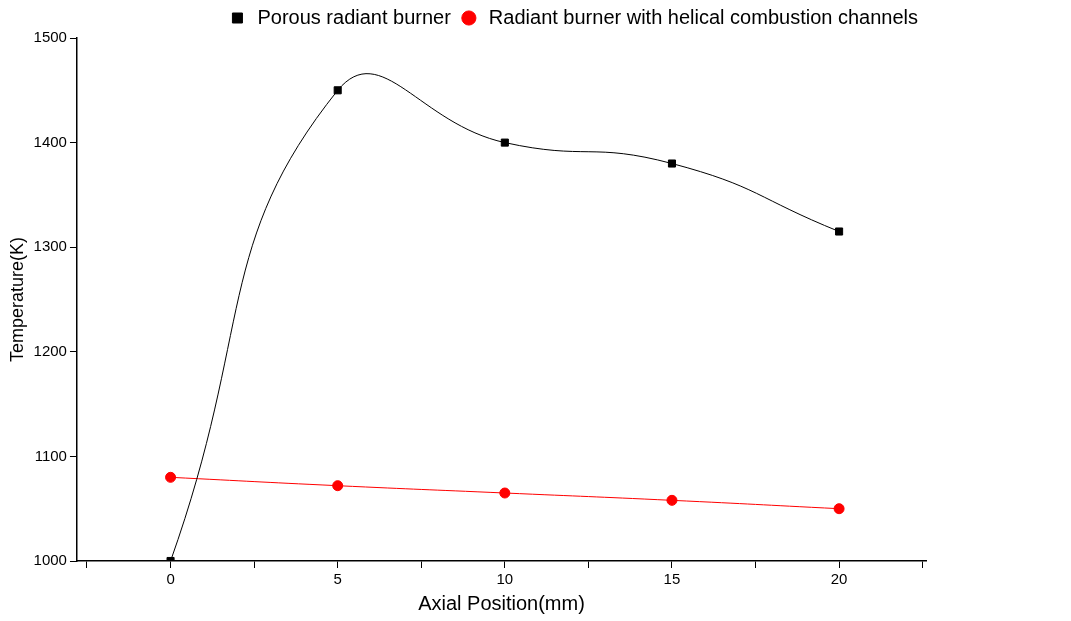 Image resolution: width=1071 pixels, height=621 pixels. What do you see at coordinates (16, 299) in the screenshot?
I see `y-axis-title: Temperature(K)` at bounding box center [16, 299].